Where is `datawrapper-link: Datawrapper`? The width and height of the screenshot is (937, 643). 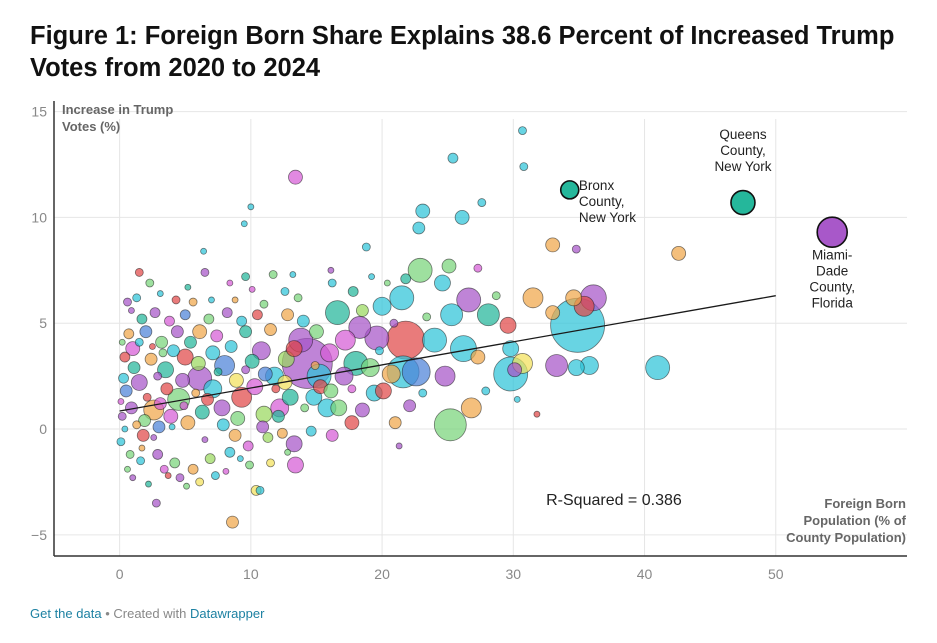
datawrapper-link: Datawrapper is located at coordinates (227, 613).